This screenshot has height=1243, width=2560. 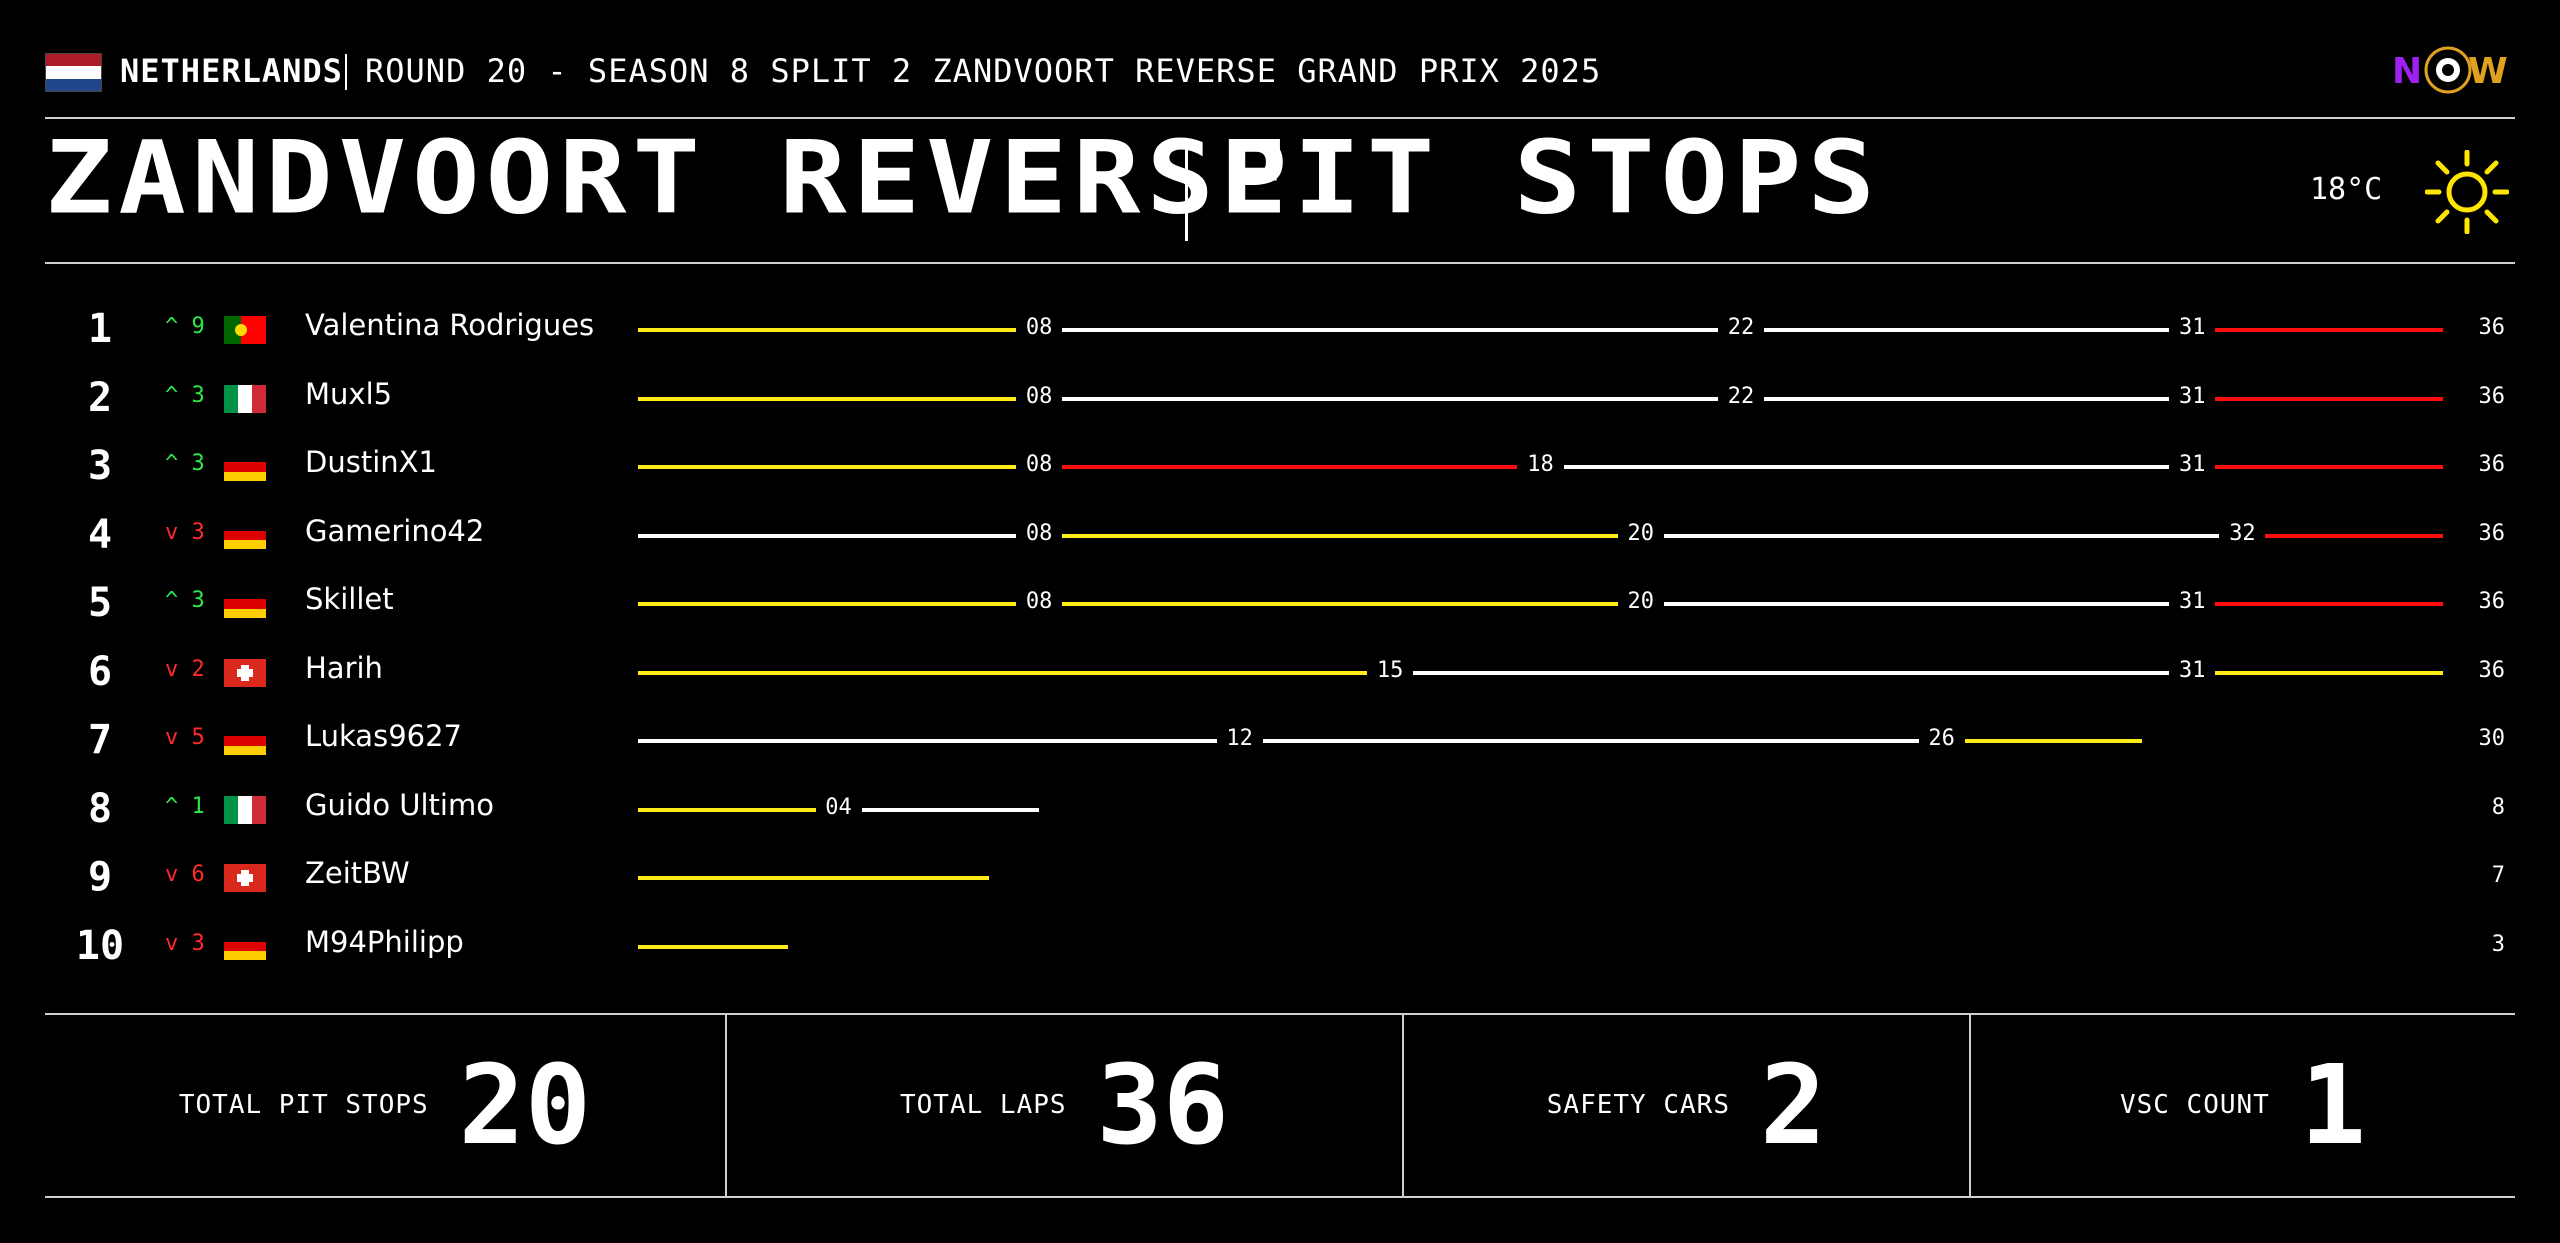 What do you see at coordinates (1280, 1197) in the screenshot?
I see `stats-bottom-rule` at bounding box center [1280, 1197].